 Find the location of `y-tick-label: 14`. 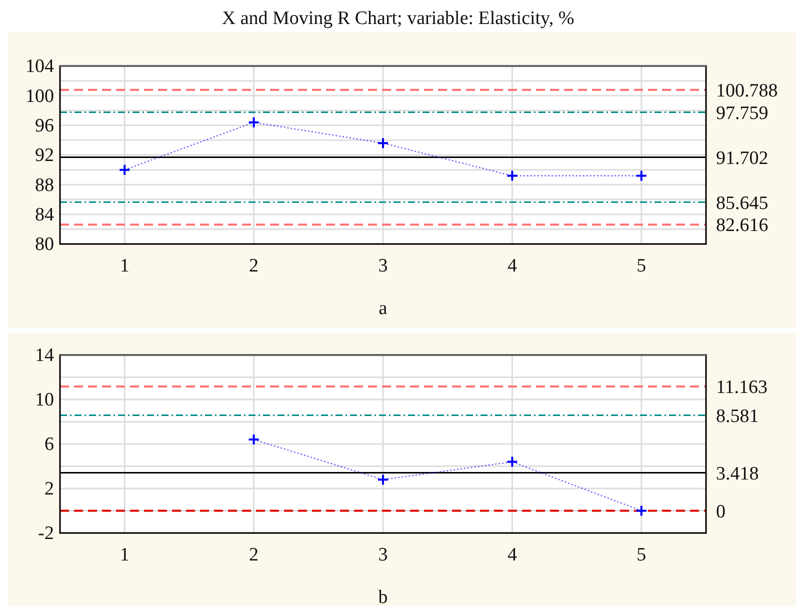

y-tick-label: 14 is located at coordinates (44, 355).